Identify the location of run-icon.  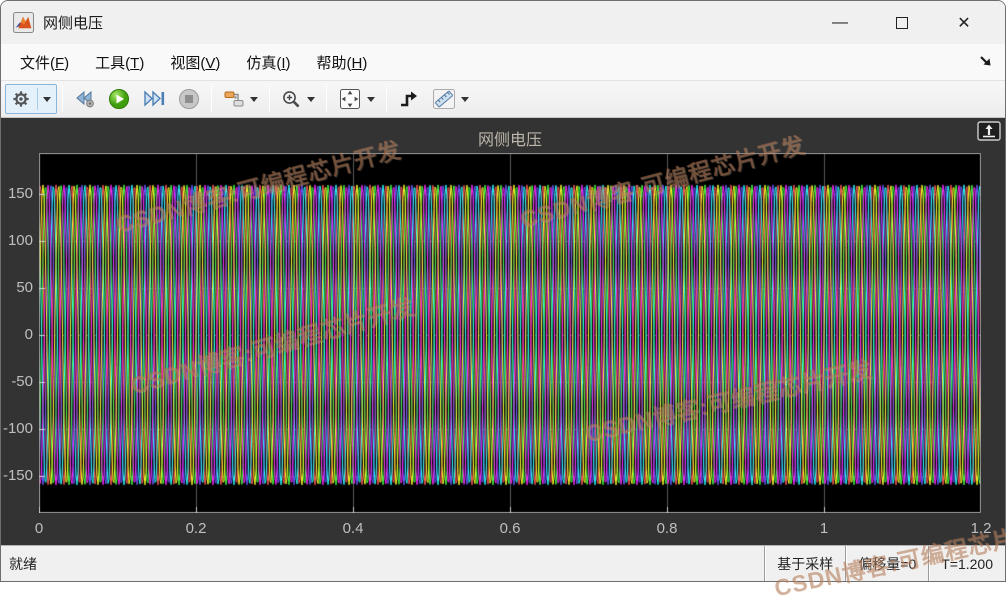
(119, 99).